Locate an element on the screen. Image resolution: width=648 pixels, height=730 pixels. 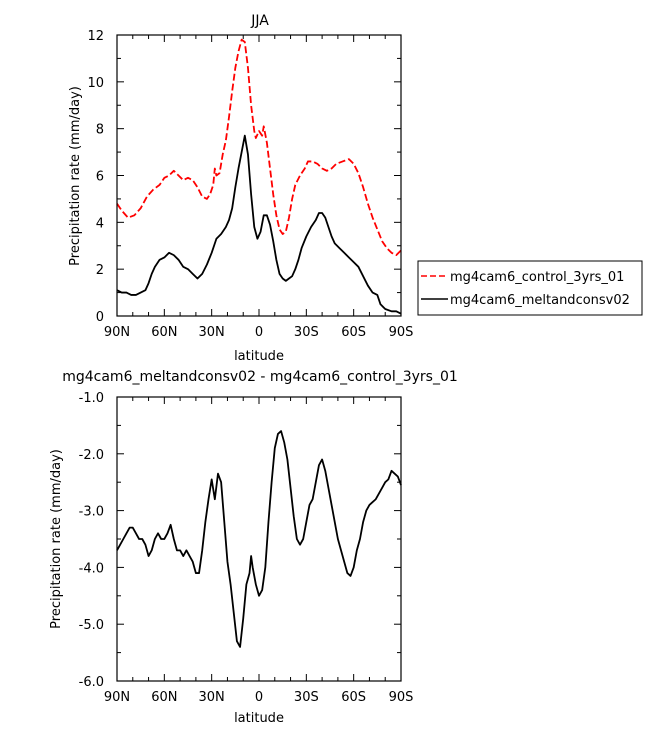
top-y-tick-label: 4 is located at coordinates (100, 223).